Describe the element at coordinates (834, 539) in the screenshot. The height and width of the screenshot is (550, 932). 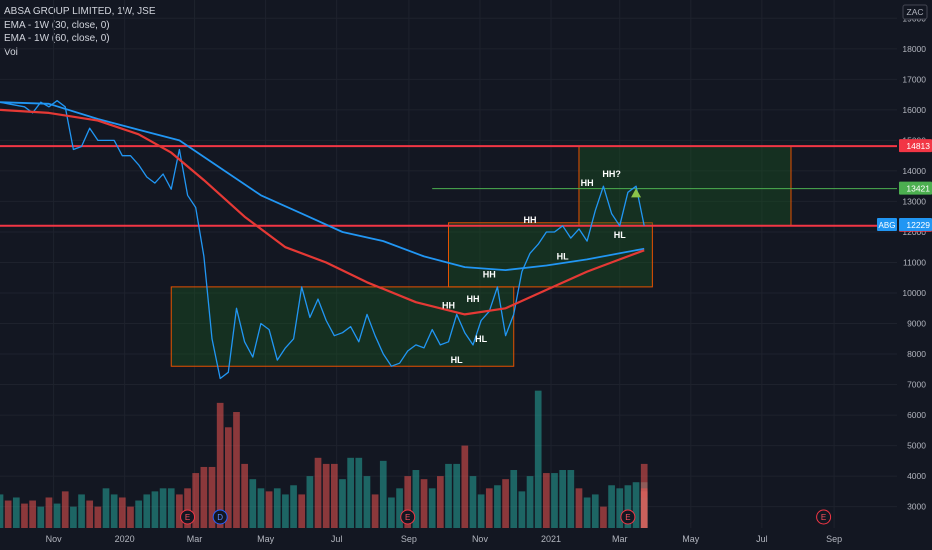
I see `x-tick-label: Sep` at that location.